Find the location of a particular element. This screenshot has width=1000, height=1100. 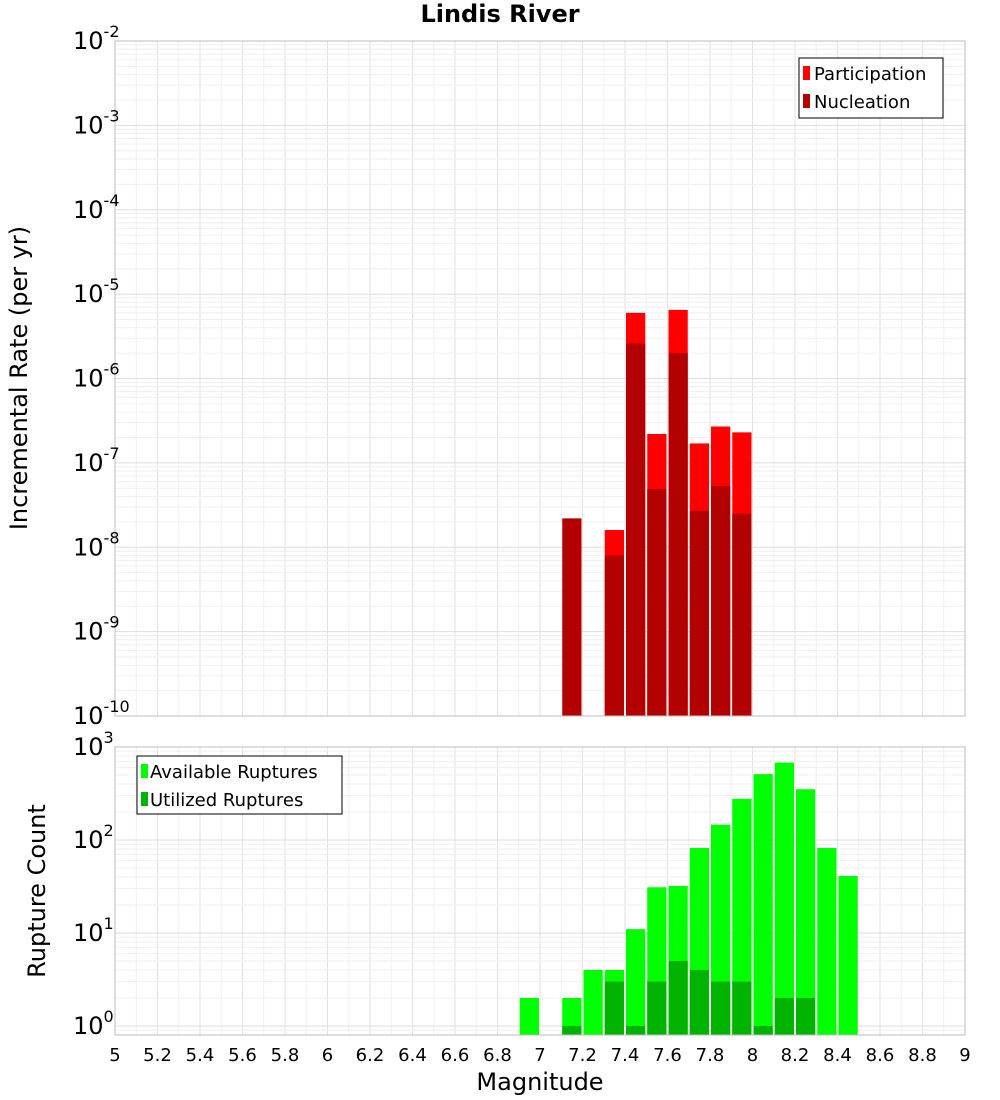

legend-swatch-nucleation is located at coordinates (806, 101).